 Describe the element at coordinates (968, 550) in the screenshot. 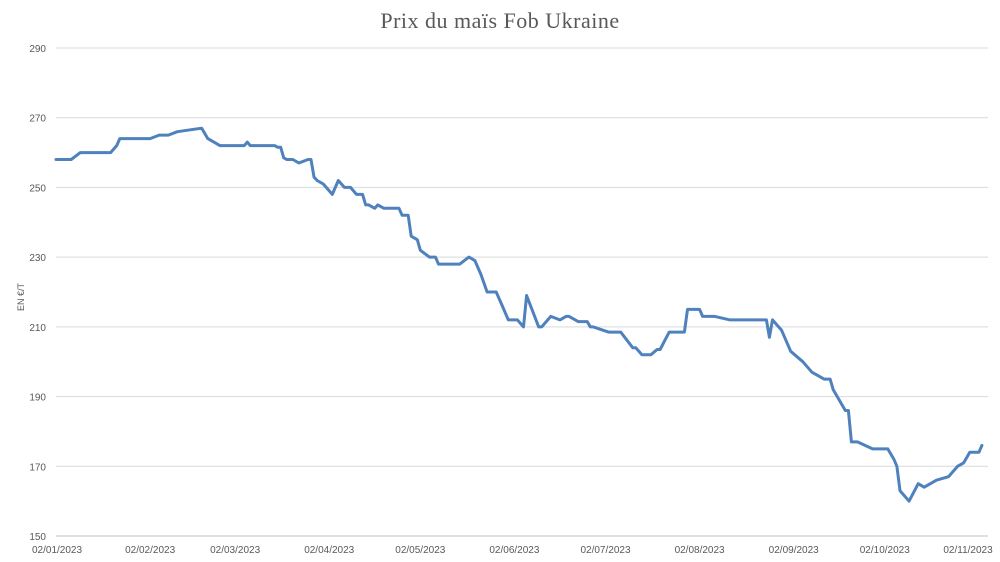

I see `x-tick-label: 02/11/2023` at that location.